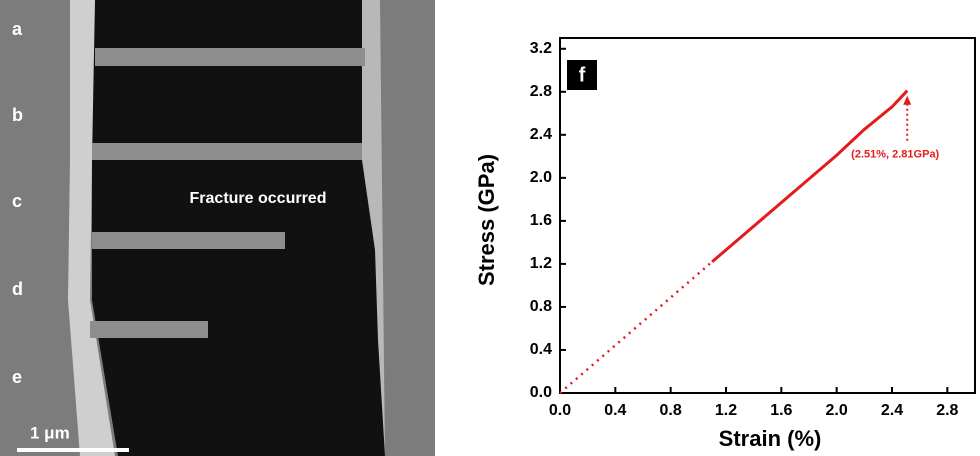 The width and height of the screenshot is (980, 456). I want to click on panel-label: c, so click(17, 201).